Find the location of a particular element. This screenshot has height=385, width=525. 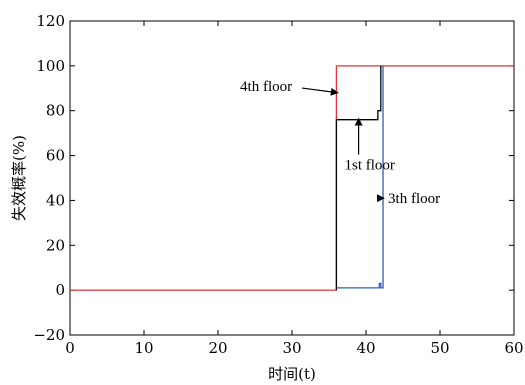

y-tick-label: 20 is located at coordinates (55, 245).